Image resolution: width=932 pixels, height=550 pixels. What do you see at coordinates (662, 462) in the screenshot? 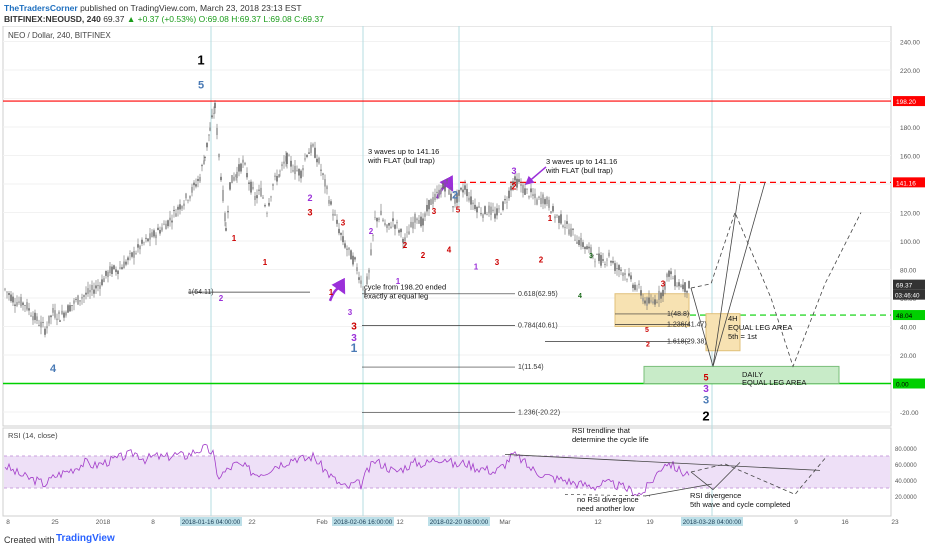
I see `rsi-trendline` at bounding box center [662, 462].